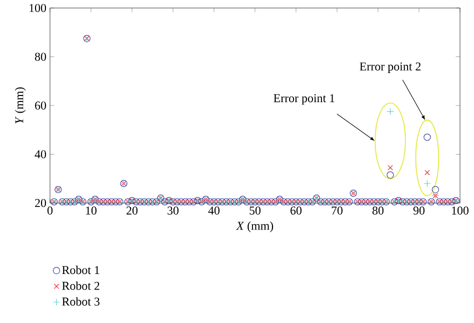 The height and width of the screenshot is (323, 474). I want to click on x-tick-label: 10, so click(91, 210).